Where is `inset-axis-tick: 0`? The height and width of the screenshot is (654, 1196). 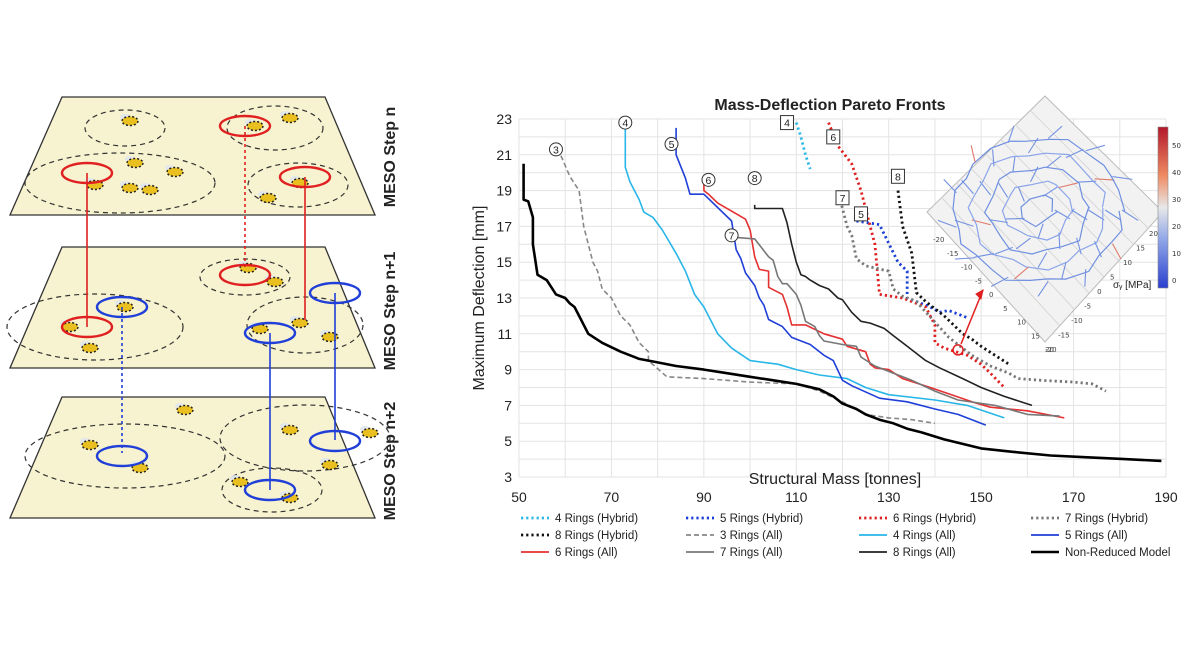
inset-axis-tick: 0 is located at coordinates (1099, 292).